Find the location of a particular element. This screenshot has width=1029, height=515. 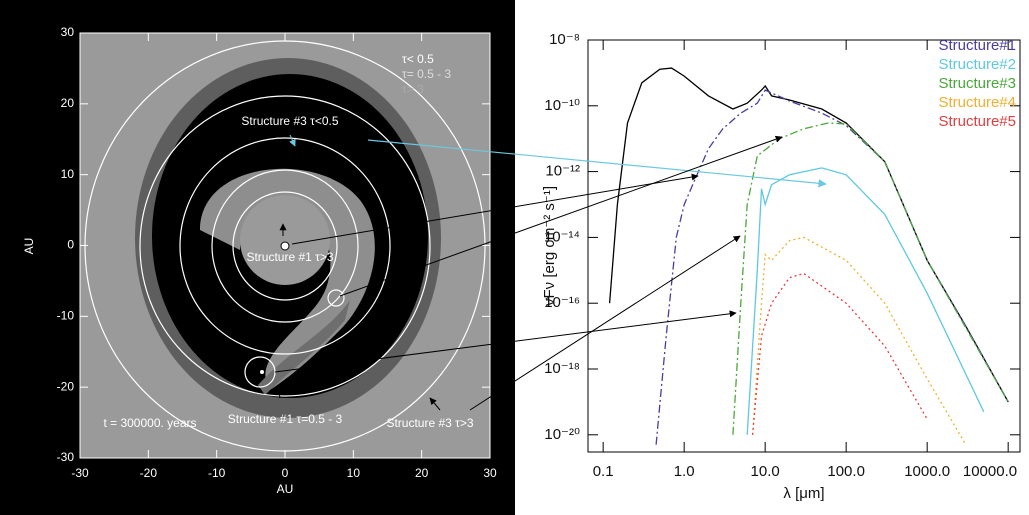

annotation: Structure #3 τ>3 is located at coordinates (429, 423).